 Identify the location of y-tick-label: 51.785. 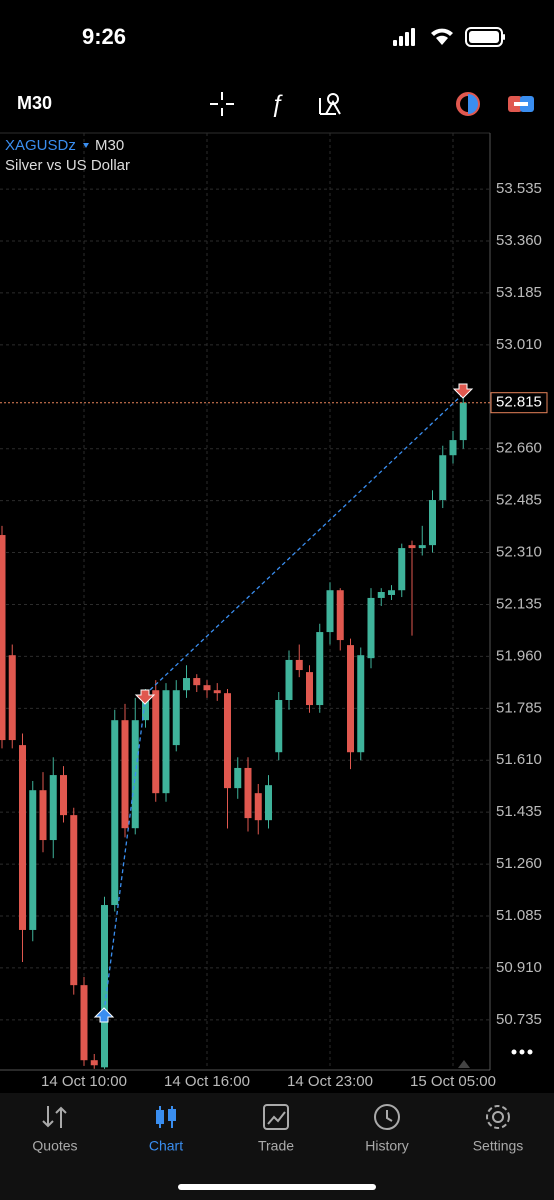
(519, 707).